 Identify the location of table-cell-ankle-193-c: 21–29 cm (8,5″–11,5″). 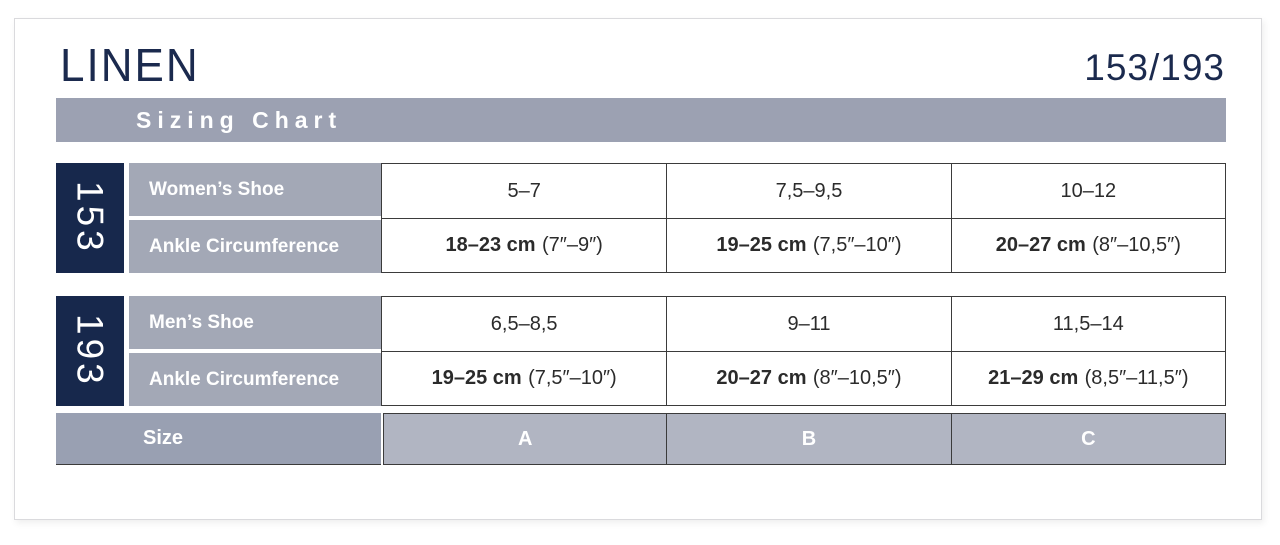
(1087, 378).